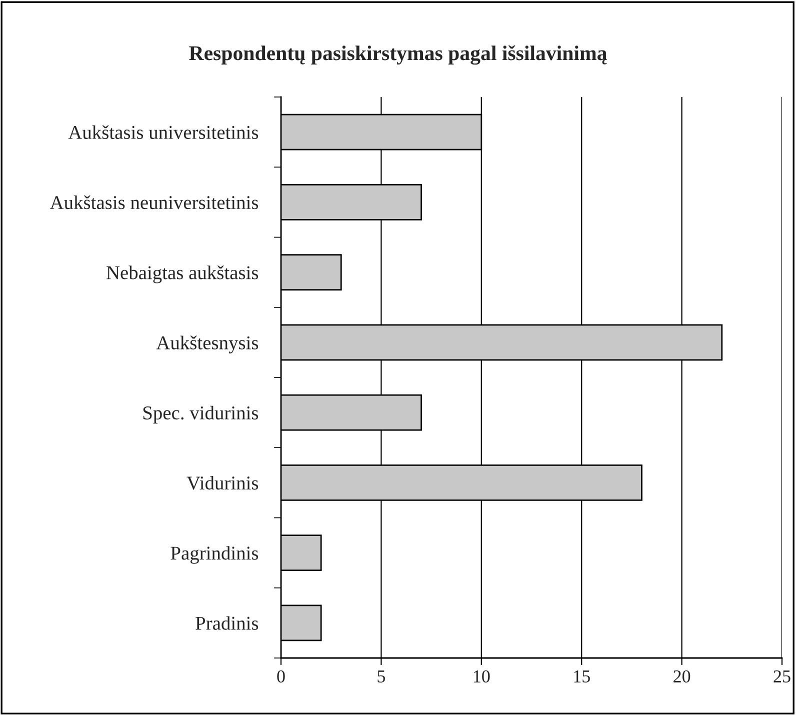 The image size is (796, 715). Describe the element at coordinates (782, 676) in the screenshot. I see `x-tick-label: 25` at that location.